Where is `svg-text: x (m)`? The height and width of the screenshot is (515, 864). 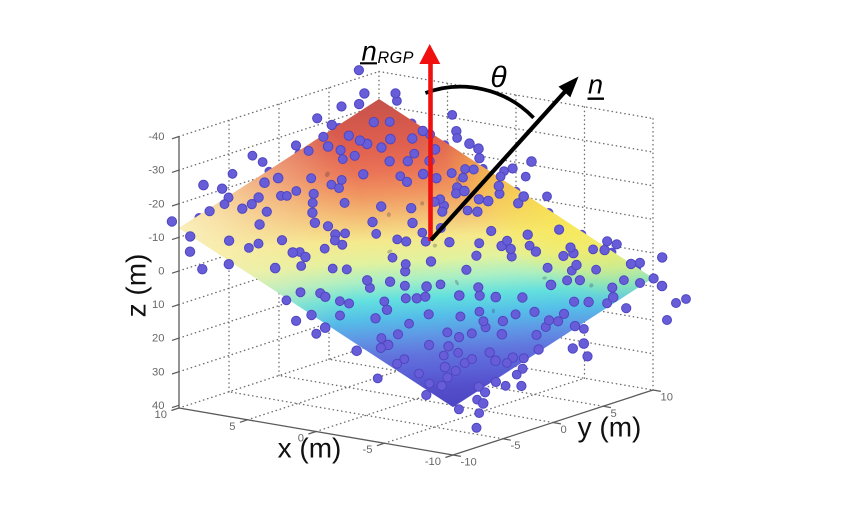 svg-text: x (m) is located at coordinates (310, 447).